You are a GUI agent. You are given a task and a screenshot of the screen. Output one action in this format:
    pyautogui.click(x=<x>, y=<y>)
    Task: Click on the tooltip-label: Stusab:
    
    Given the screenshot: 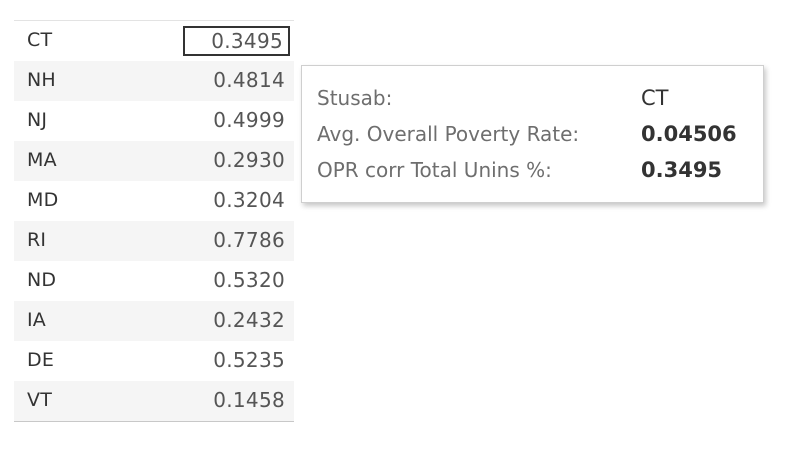 What is the action you would take?
    pyautogui.click(x=355, y=98)
    